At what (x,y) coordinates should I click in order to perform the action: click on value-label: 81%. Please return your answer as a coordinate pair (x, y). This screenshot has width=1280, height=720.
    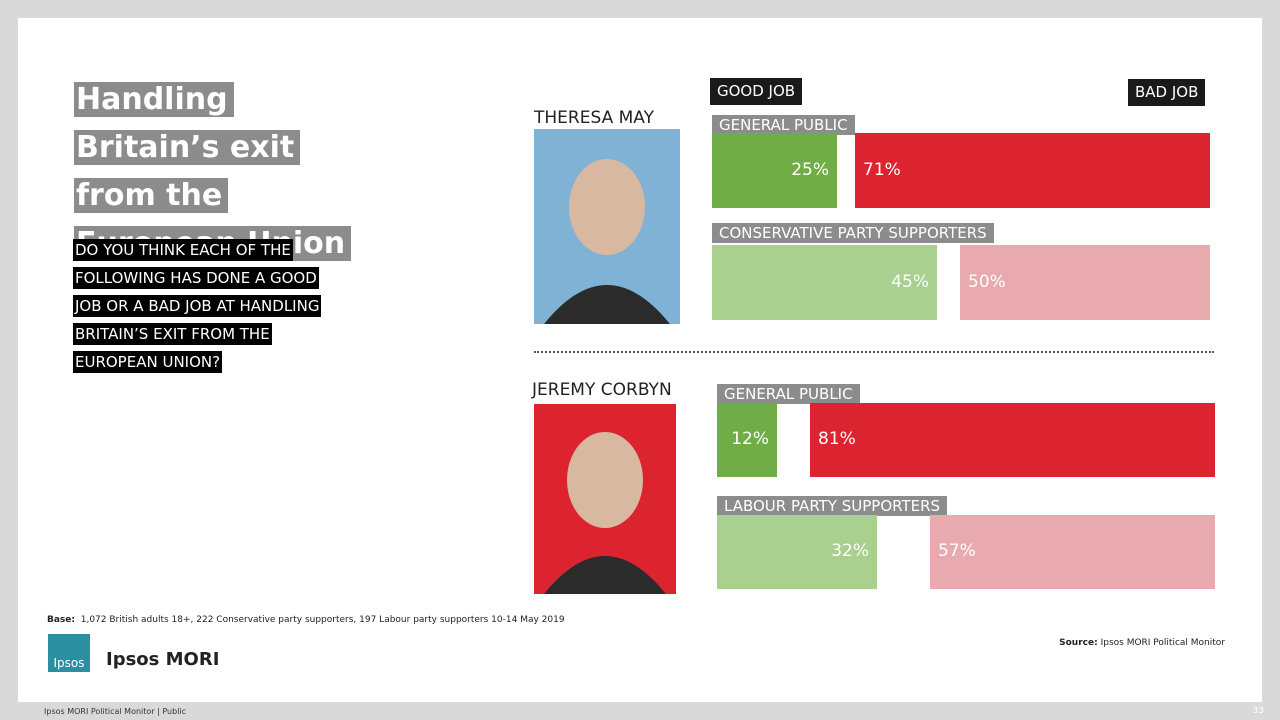
    Looking at the image, I should click on (837, 439).